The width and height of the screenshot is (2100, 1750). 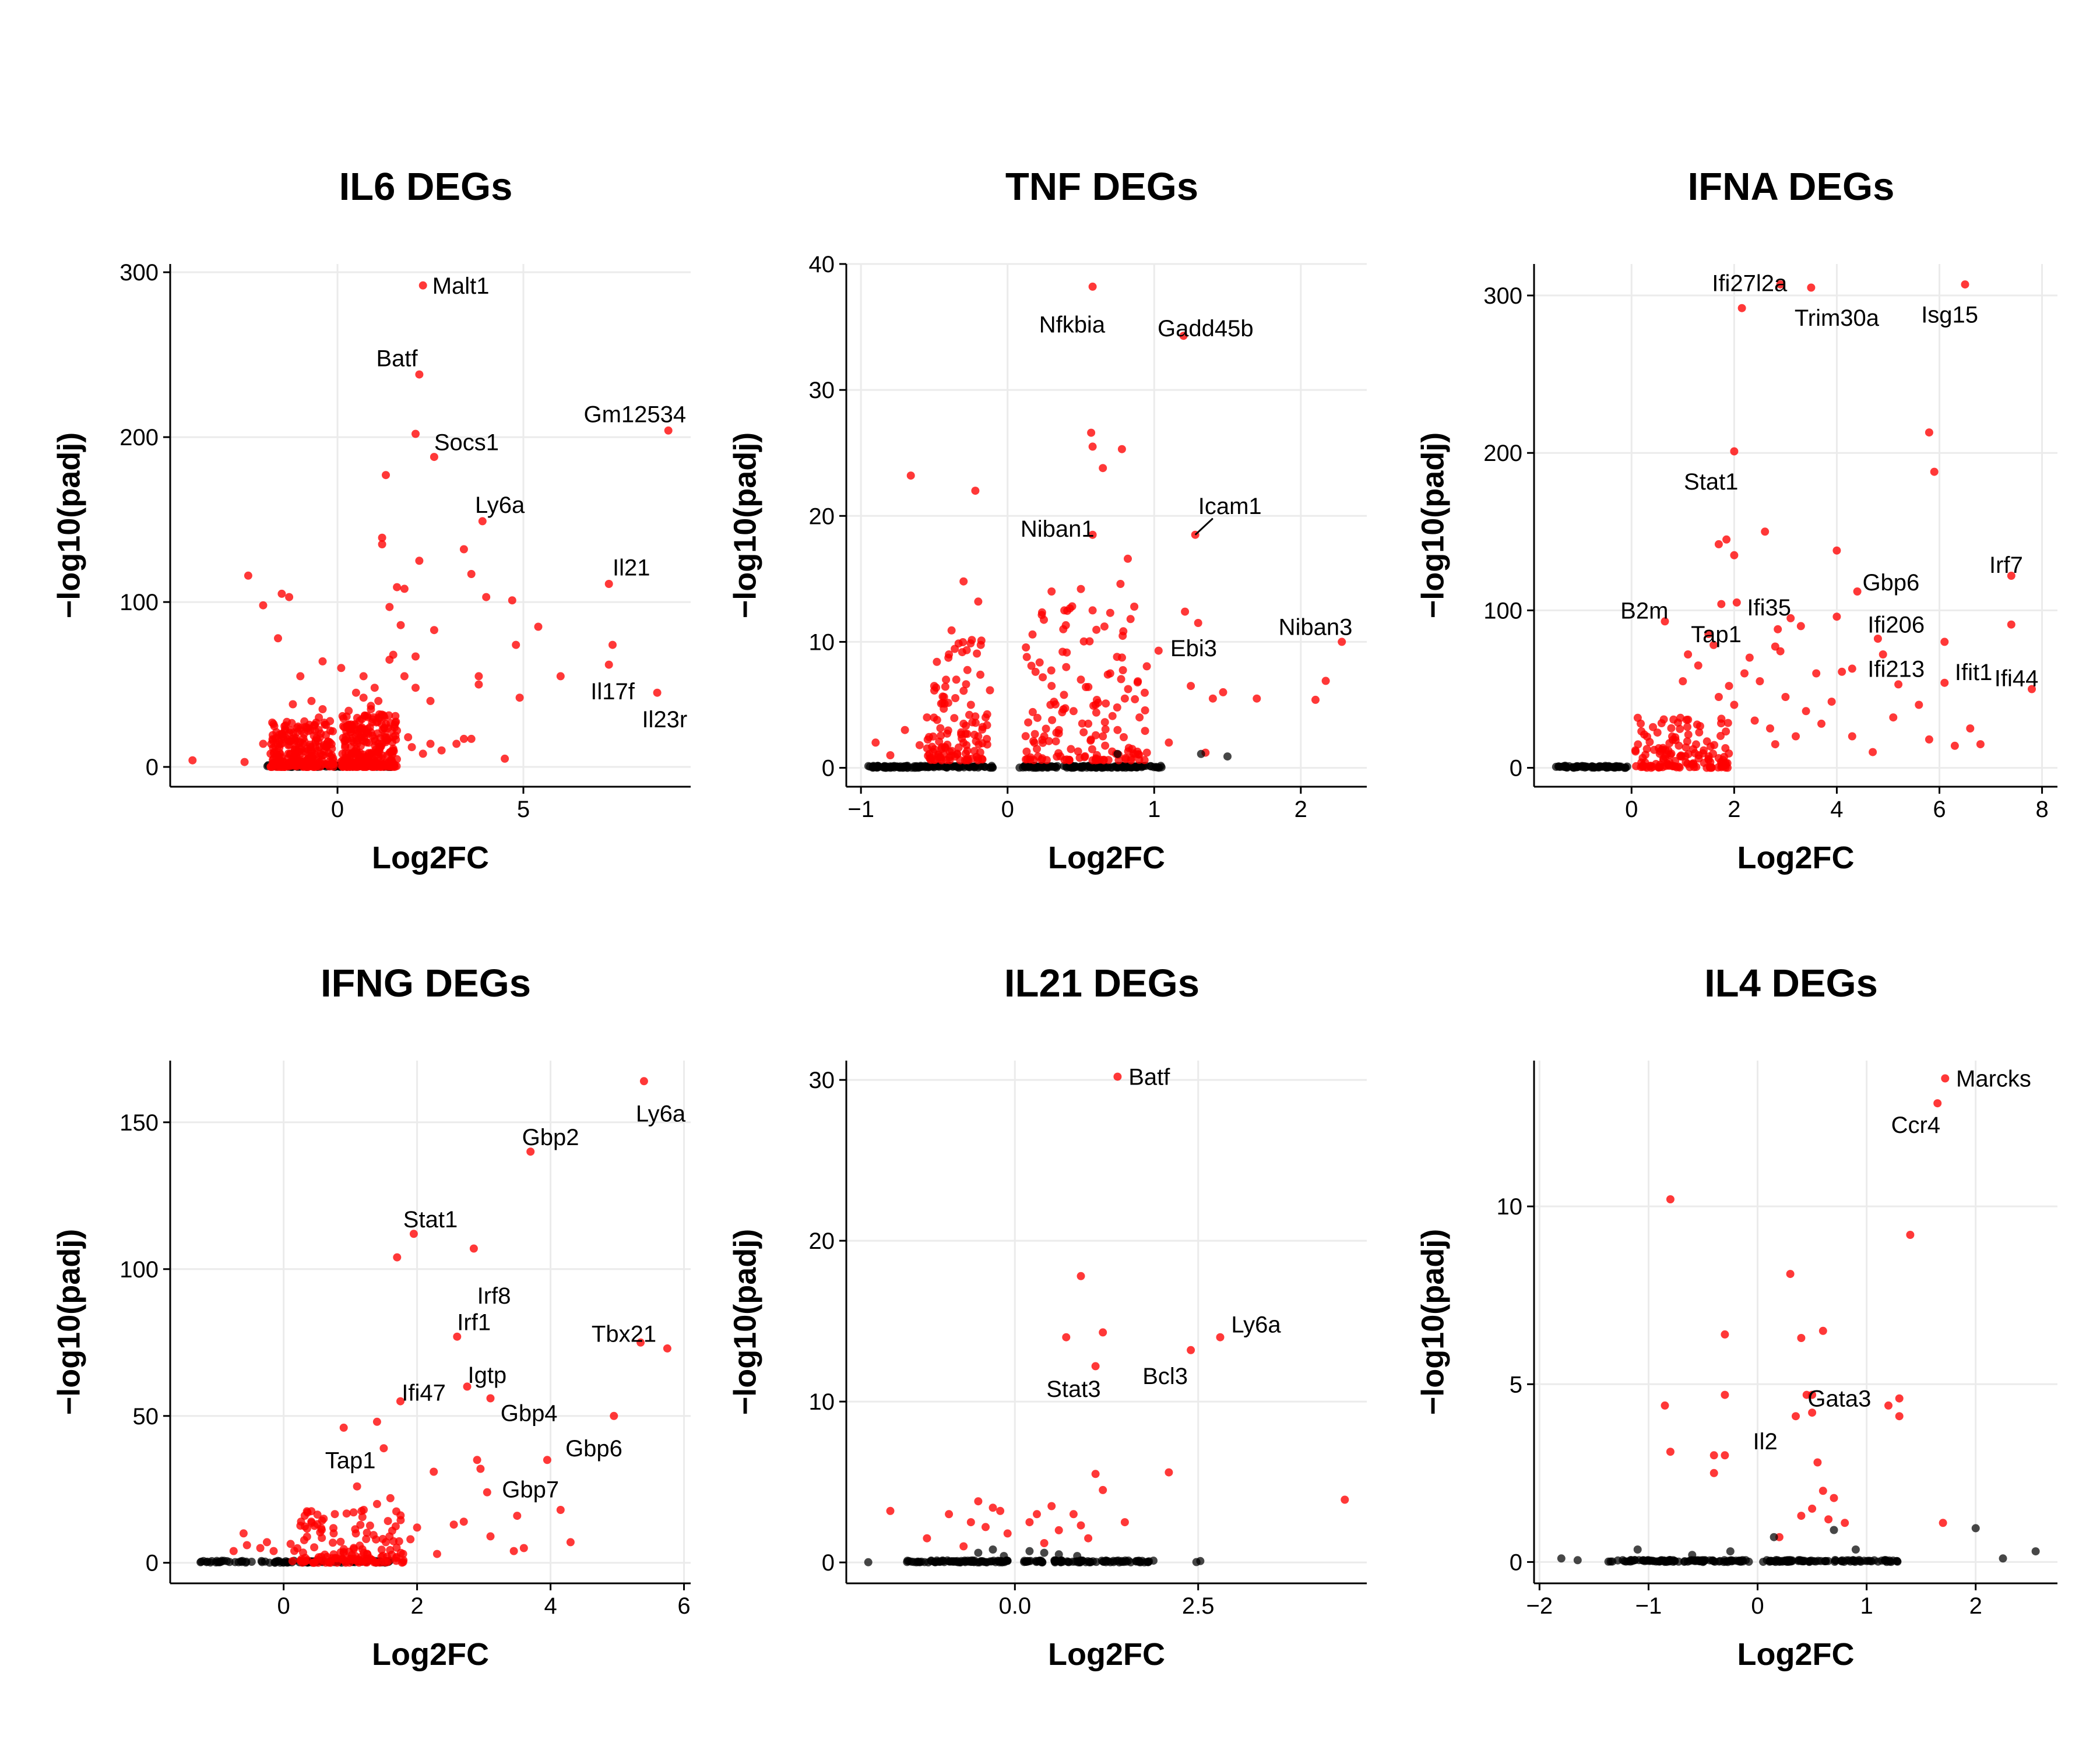 I want to click on gene-label: Irf8, so click(x=494, y=1296).